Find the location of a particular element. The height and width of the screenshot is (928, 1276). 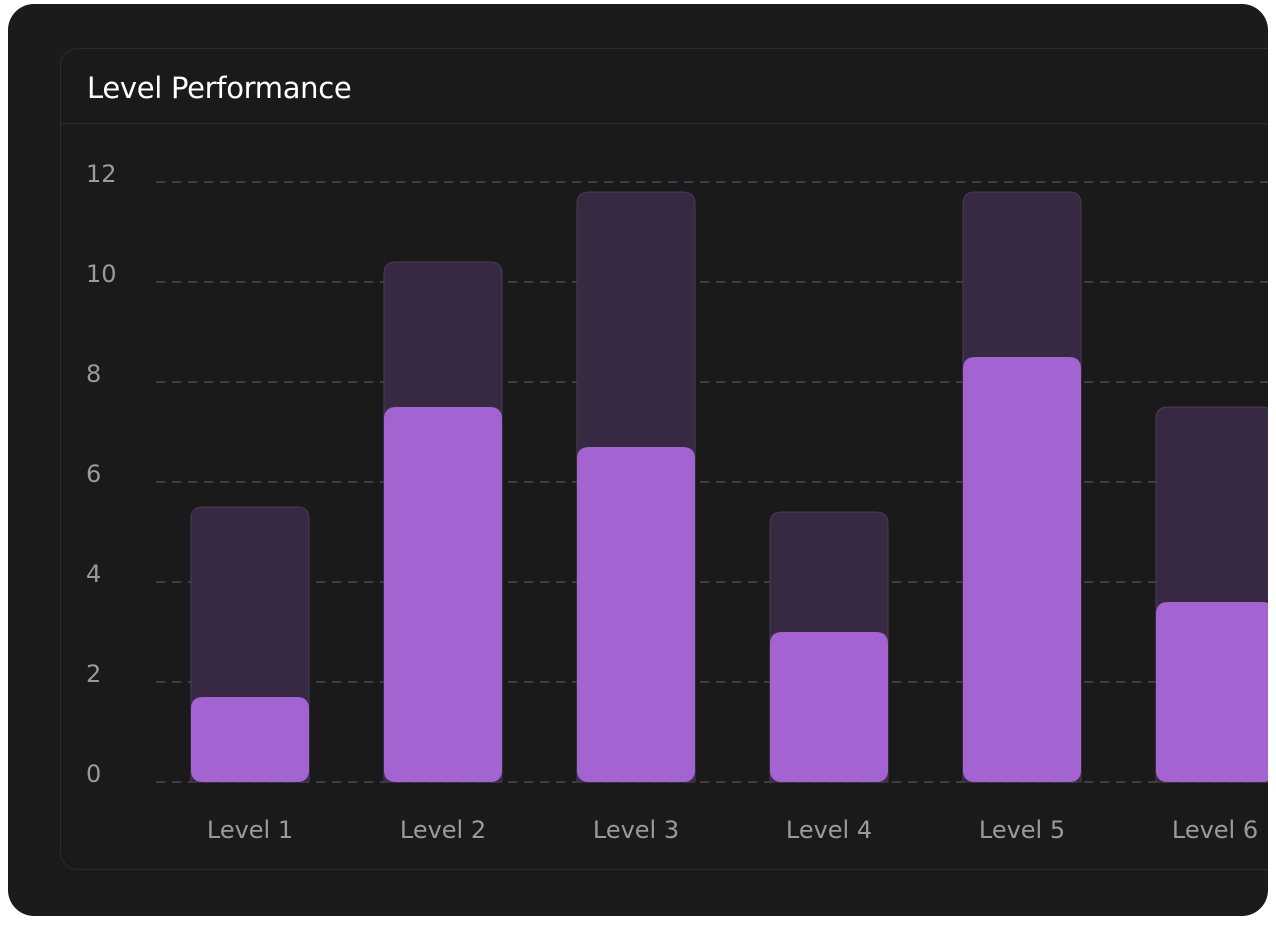

y-tick-label: 4 is located at coordinates (93, 574).